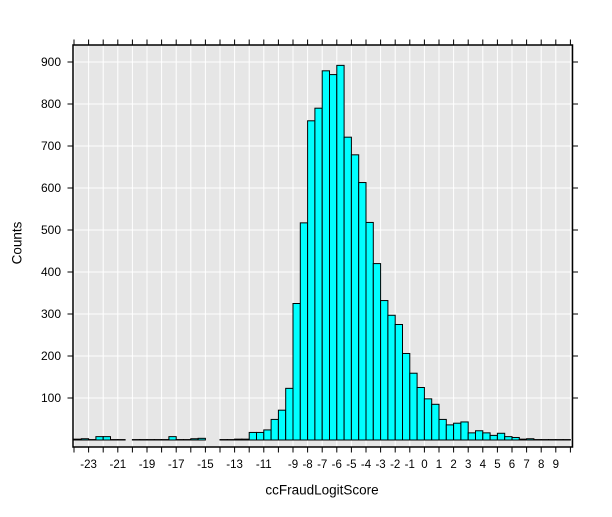  I want to click on x-tick-label: -8, so click(307, 465).